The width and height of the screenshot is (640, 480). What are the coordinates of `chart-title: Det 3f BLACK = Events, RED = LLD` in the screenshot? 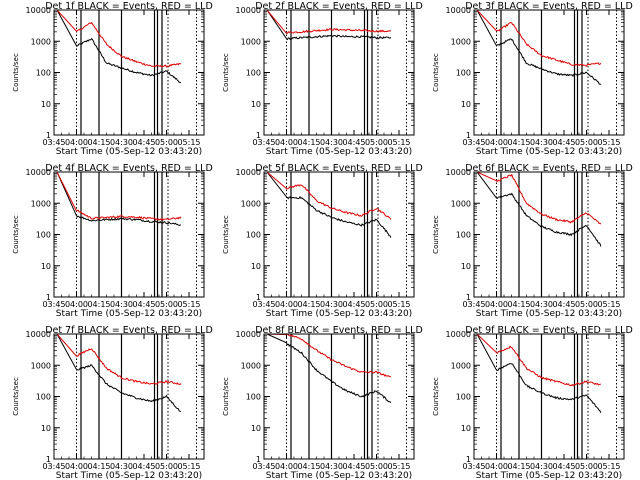 It's located at (549, 6).